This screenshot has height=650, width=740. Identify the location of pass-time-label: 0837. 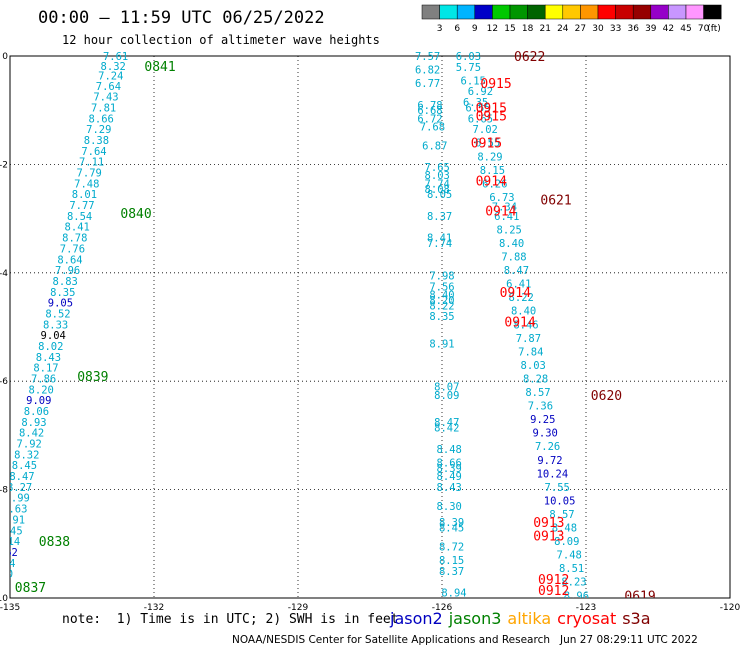
(30, 588).